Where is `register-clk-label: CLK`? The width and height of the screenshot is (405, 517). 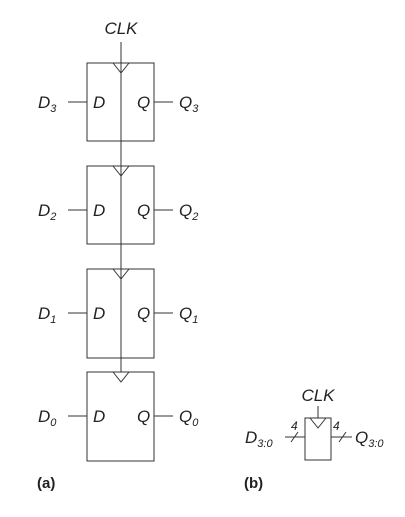
register-clk-label: CLK is located at coordinates (318, 395).